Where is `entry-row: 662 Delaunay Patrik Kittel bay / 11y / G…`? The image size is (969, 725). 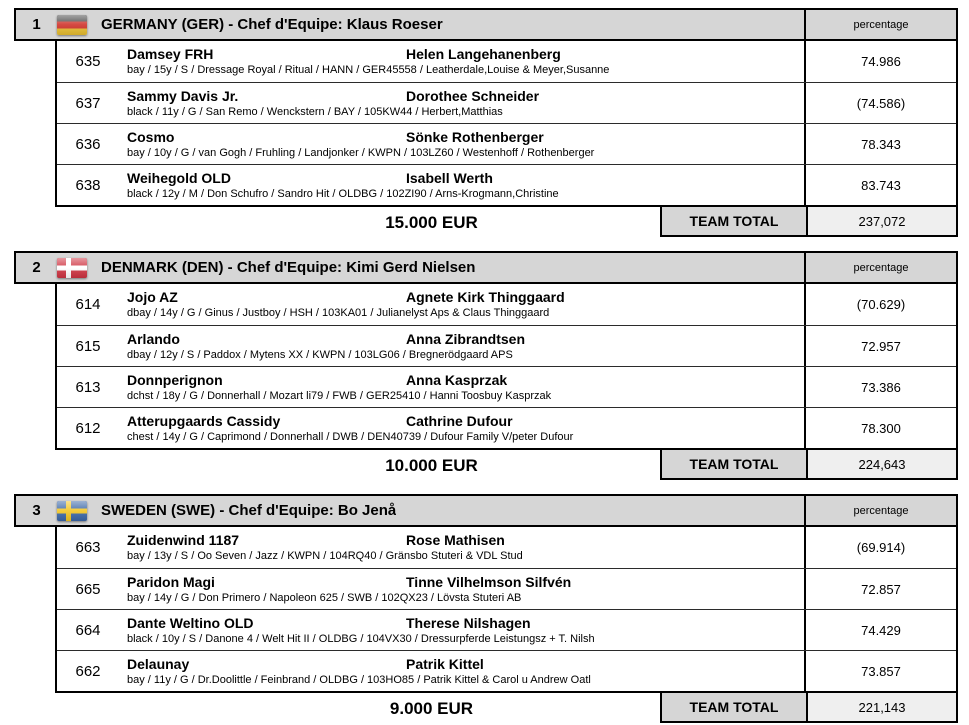 entry-row: 662 Delaunay Patrik Kittel bay / 11y / G… is located at coordinates (506, 670).